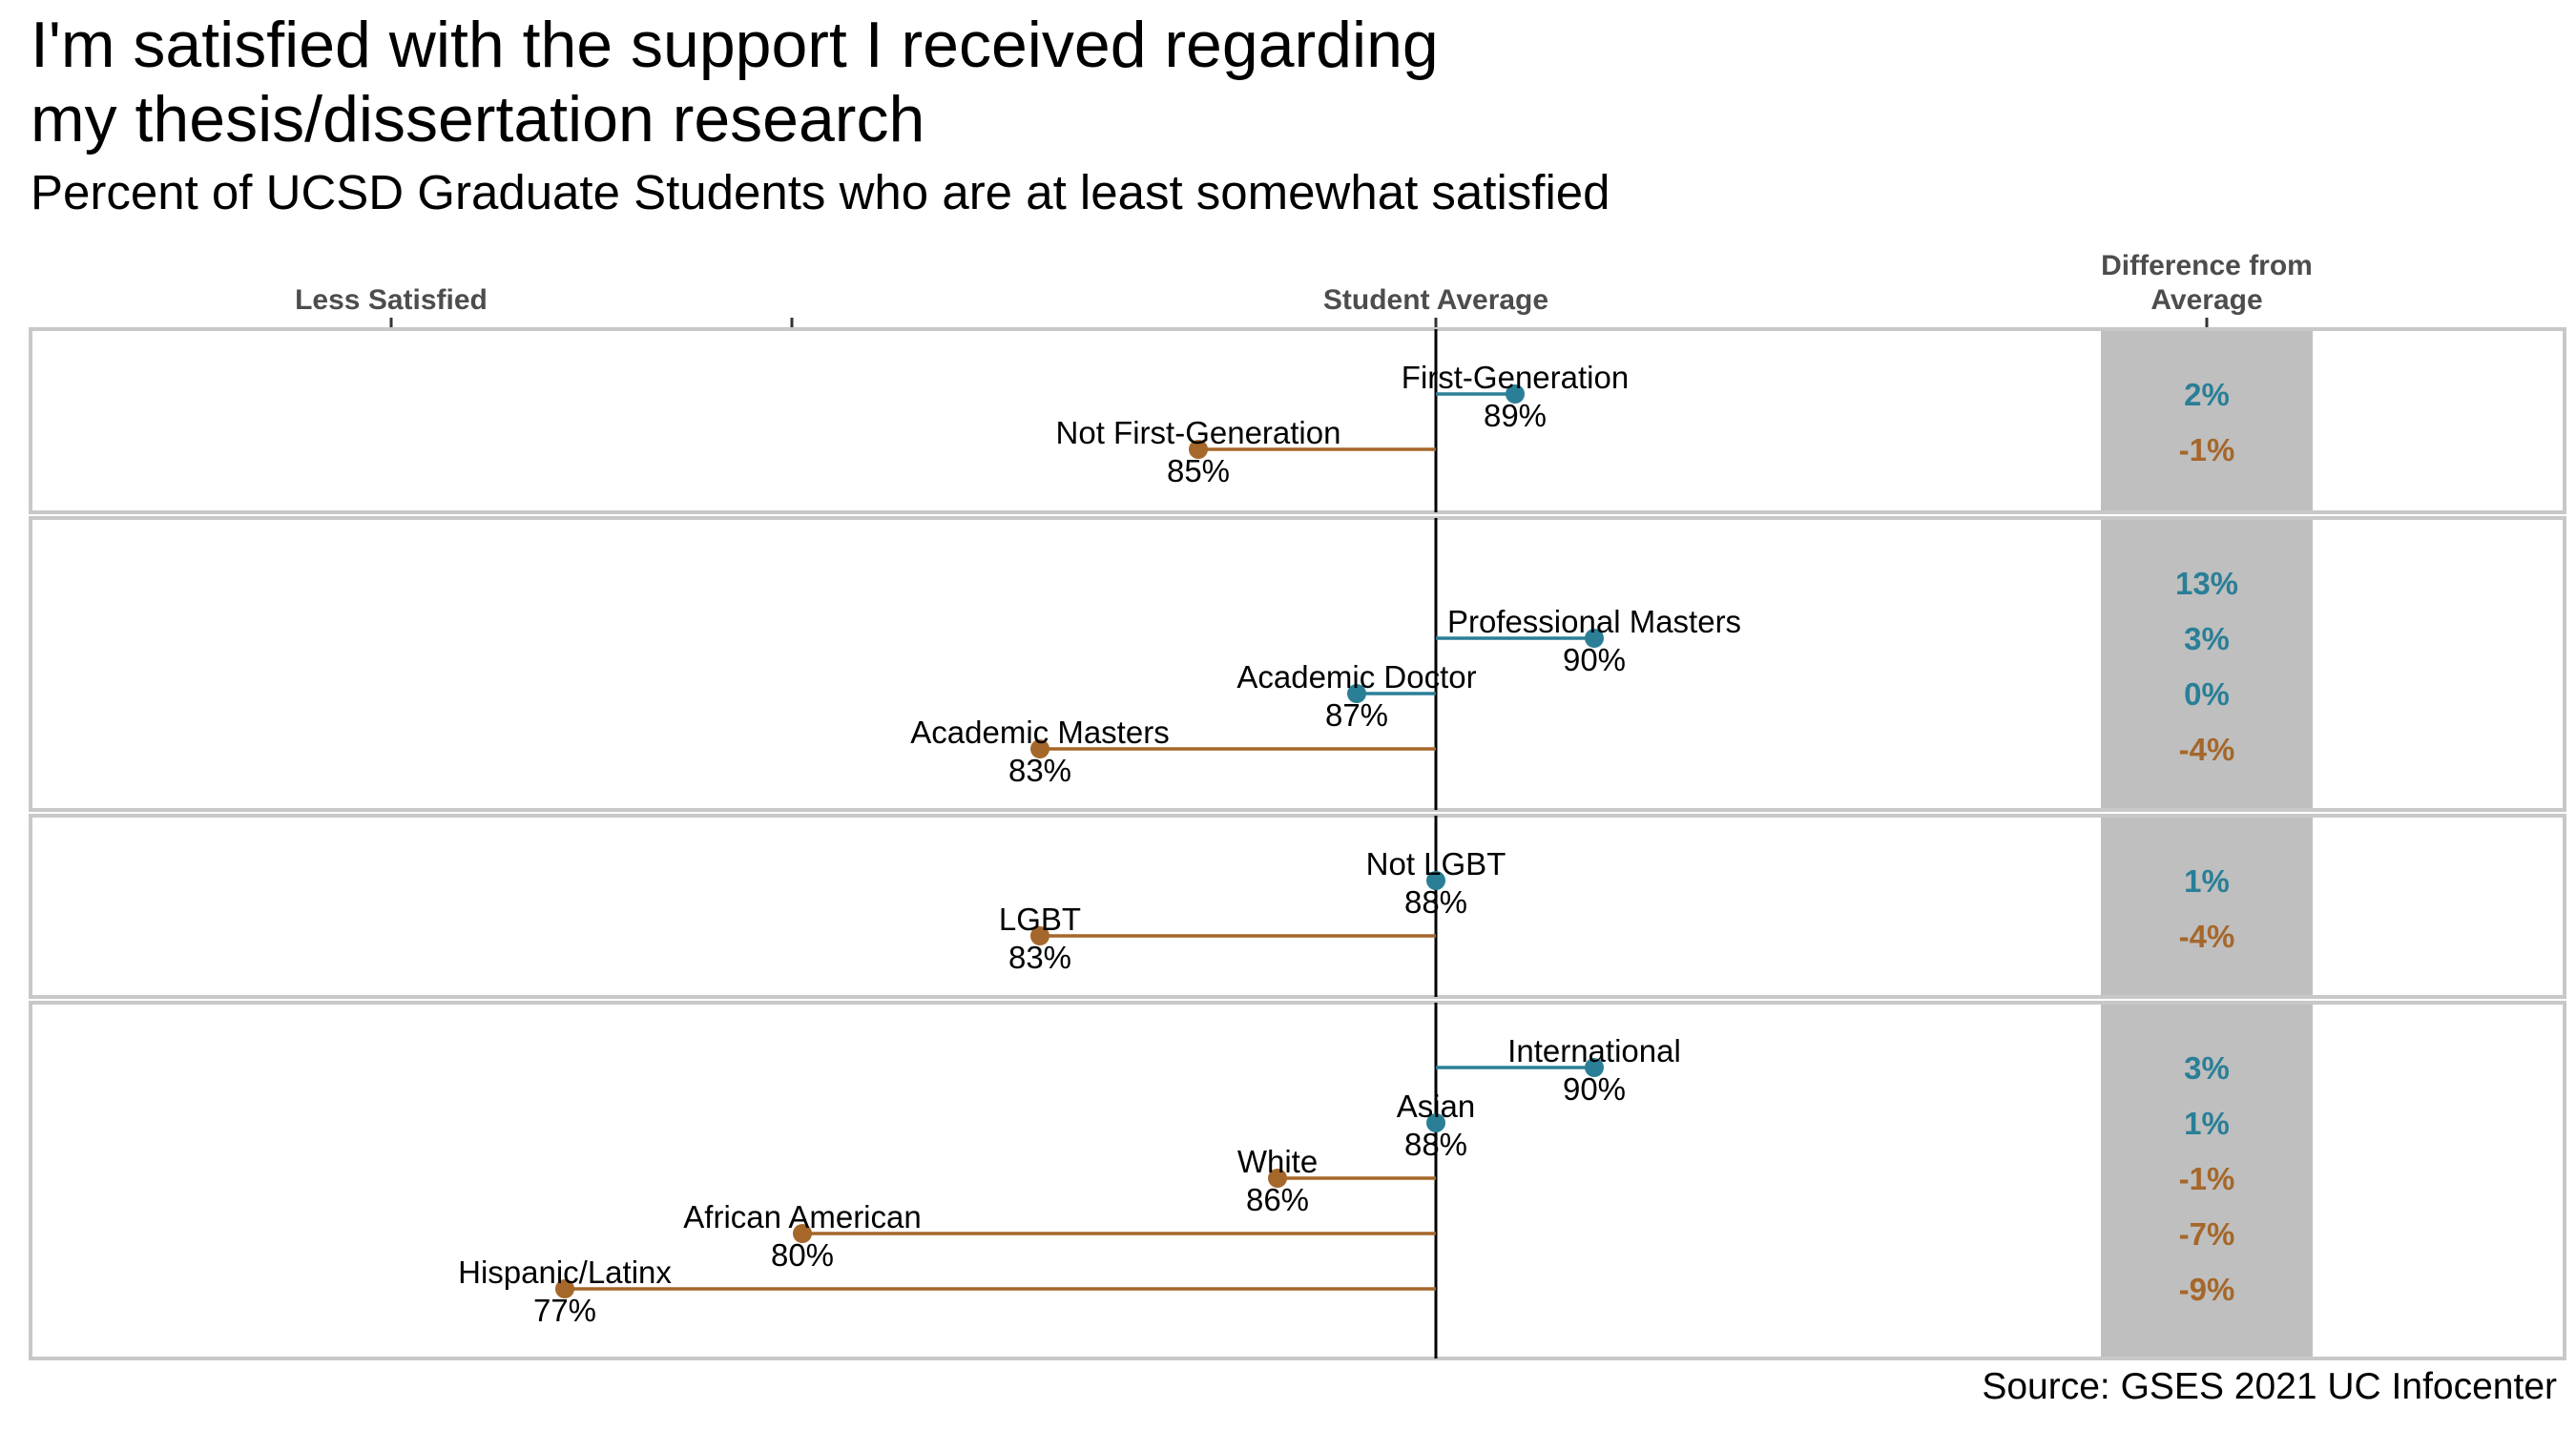  I want to click on title-line-2: my thesis/dissertation research, so click(478, 119).